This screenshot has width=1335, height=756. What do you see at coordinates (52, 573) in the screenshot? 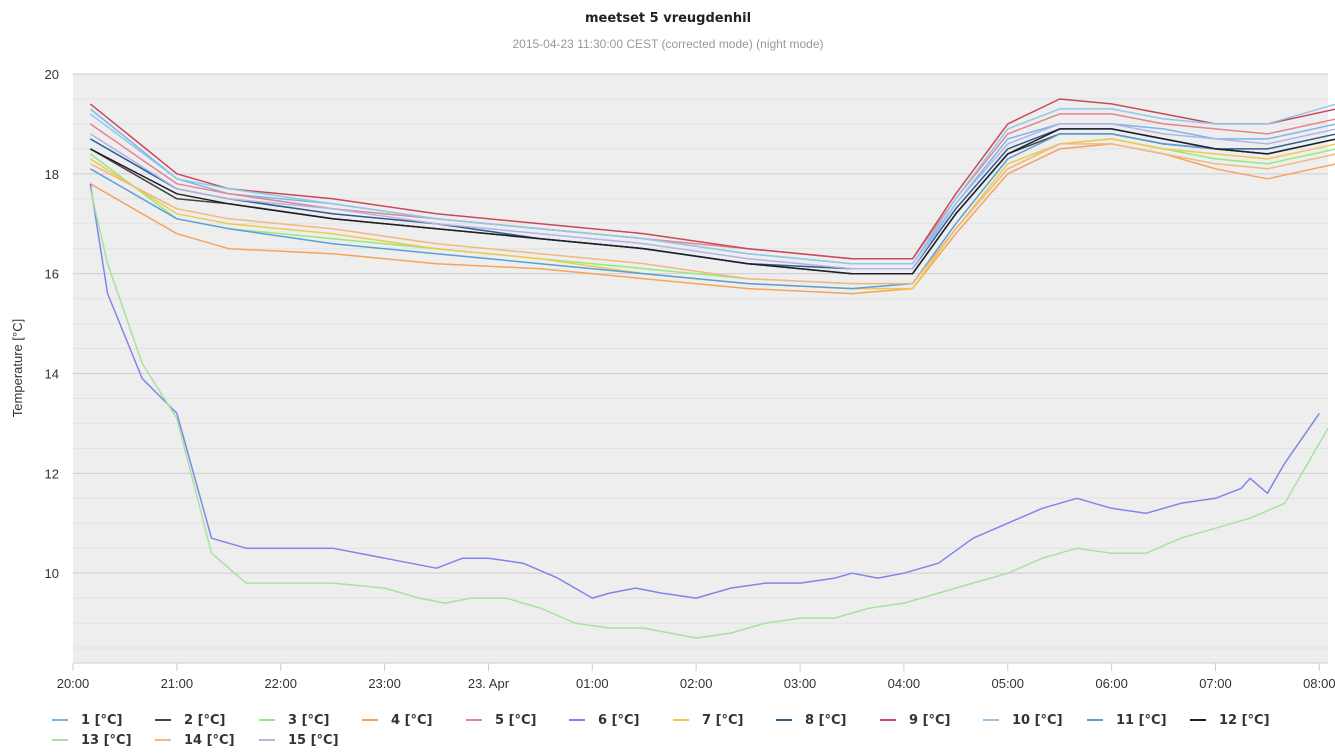
I see `y-tick-label: 10` at bounding box center [52, 573].